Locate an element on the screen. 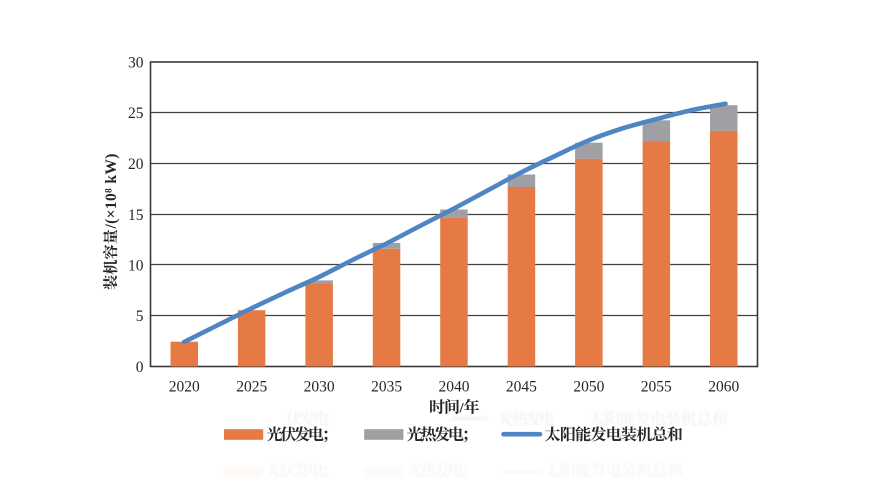 This screenshot has height=501, width=879. svg-text: 2035 is located at coordinates (386, 387).